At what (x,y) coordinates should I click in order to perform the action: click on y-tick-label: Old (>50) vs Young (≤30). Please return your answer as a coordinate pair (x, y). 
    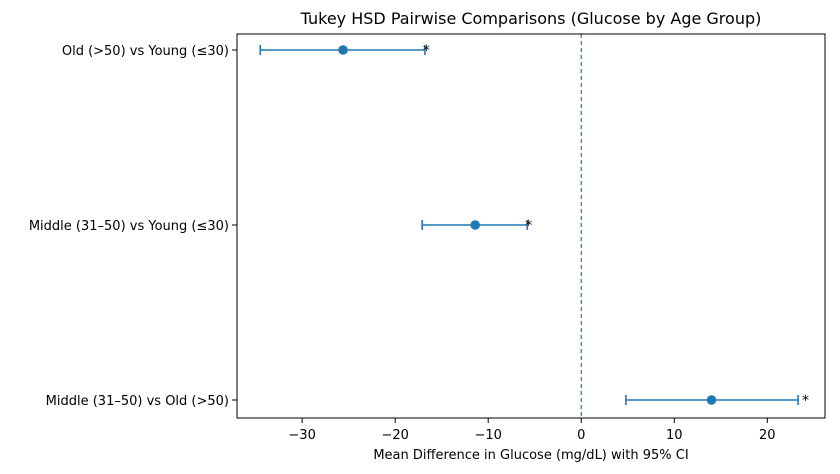
    Looking at the image, I should click on (145, 51).